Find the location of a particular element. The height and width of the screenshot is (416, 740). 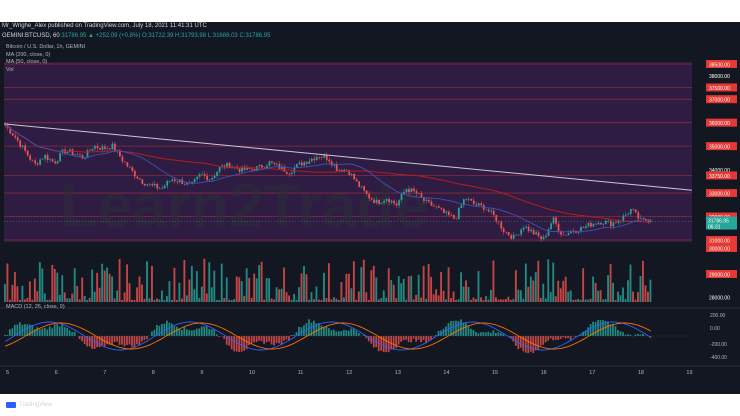

price-axis-label: 35000.00 is located at coordinates (719, 148).